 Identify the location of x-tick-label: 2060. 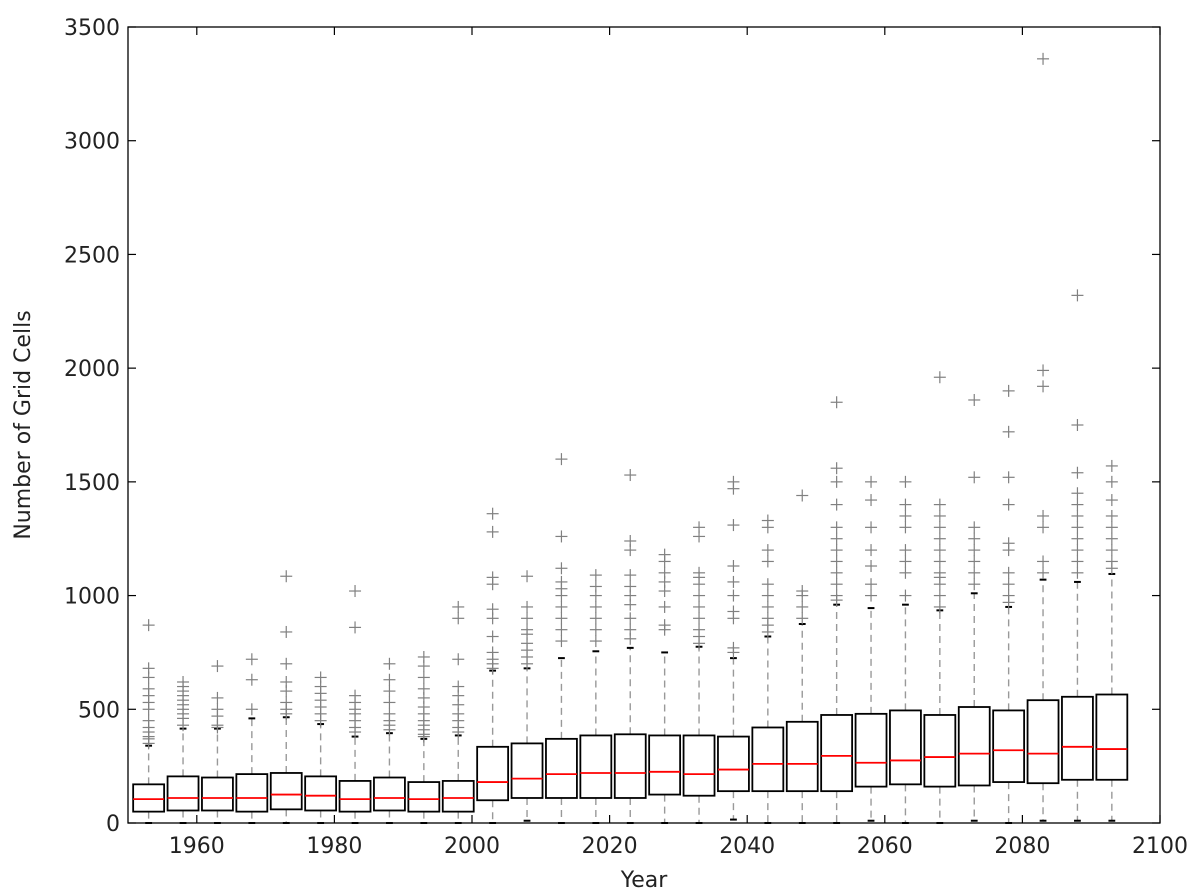
(885, 846).